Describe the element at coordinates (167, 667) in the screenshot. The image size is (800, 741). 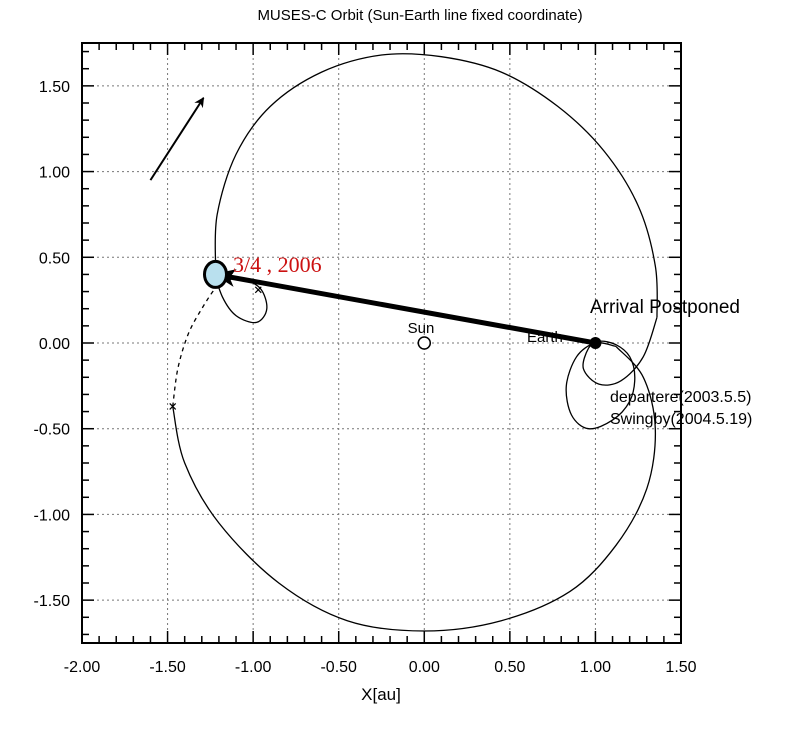
I see `x-tick-label-1: -1.50` at that location.